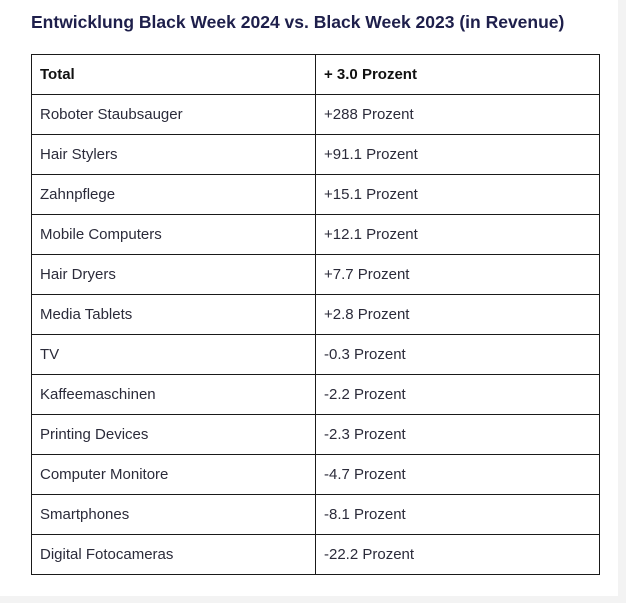 The height and width of the screenshot is (603, 626). What do you see at coordinates (173, 114) in the screenshot?
I see `category-cell: Roboter Staubsauger` at bounding box center [173, 114].